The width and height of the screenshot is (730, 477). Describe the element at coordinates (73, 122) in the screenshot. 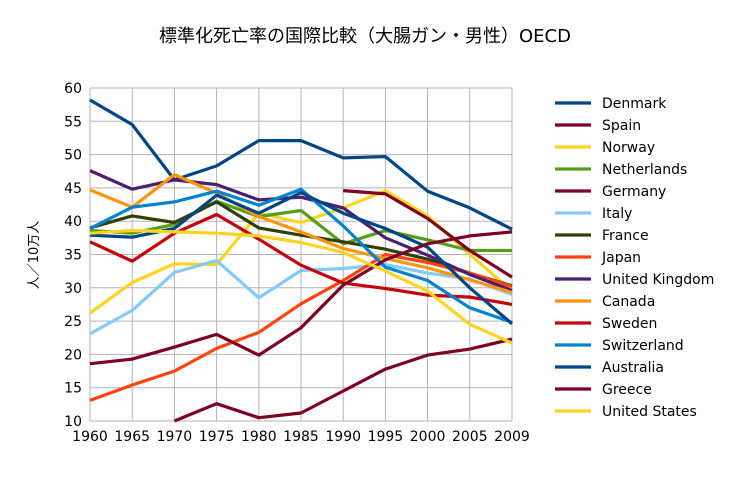

I see `y-tick-label: 55` at that location.